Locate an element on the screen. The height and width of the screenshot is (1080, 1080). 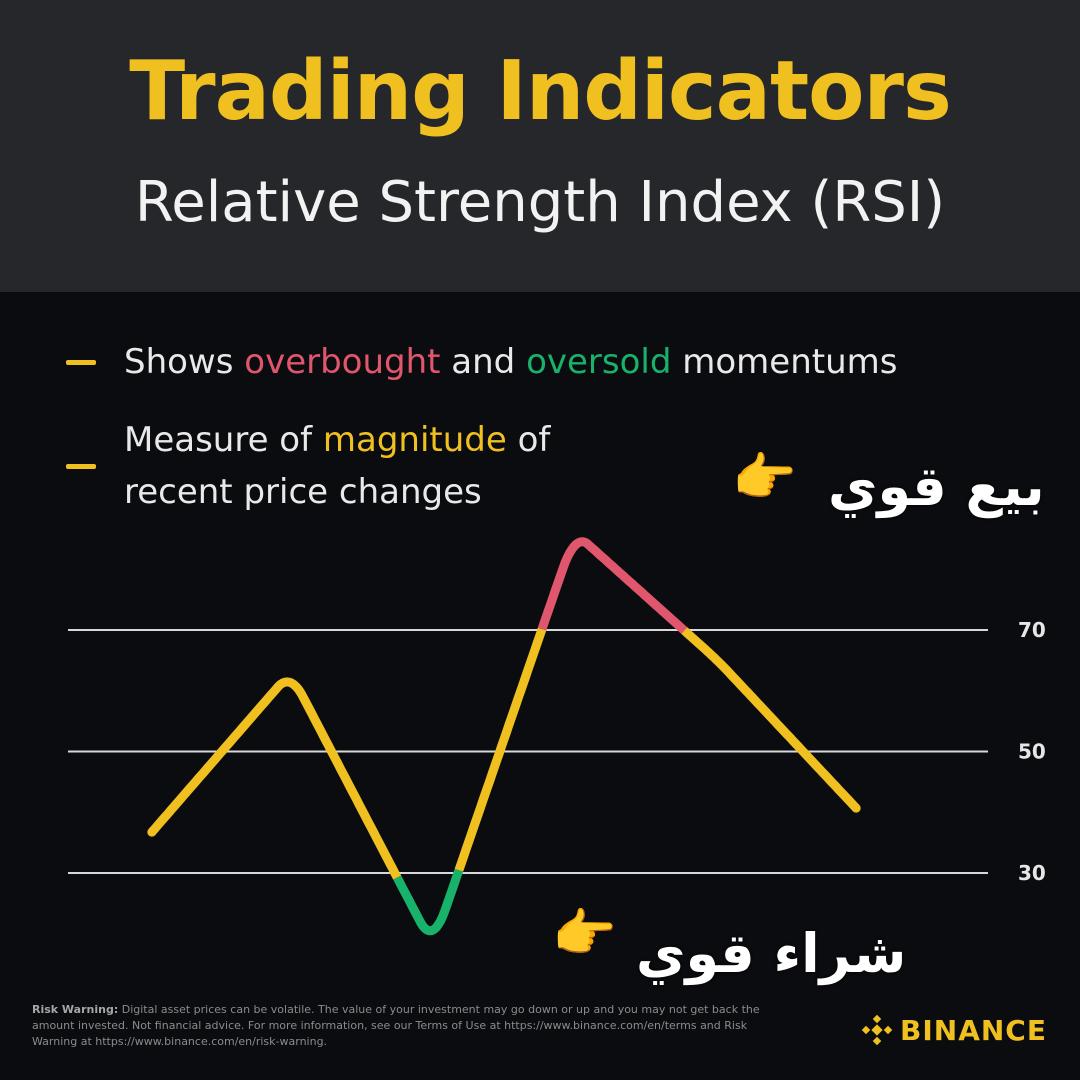
bullet-1-pre: Shows is located at coordinates (184, 362).